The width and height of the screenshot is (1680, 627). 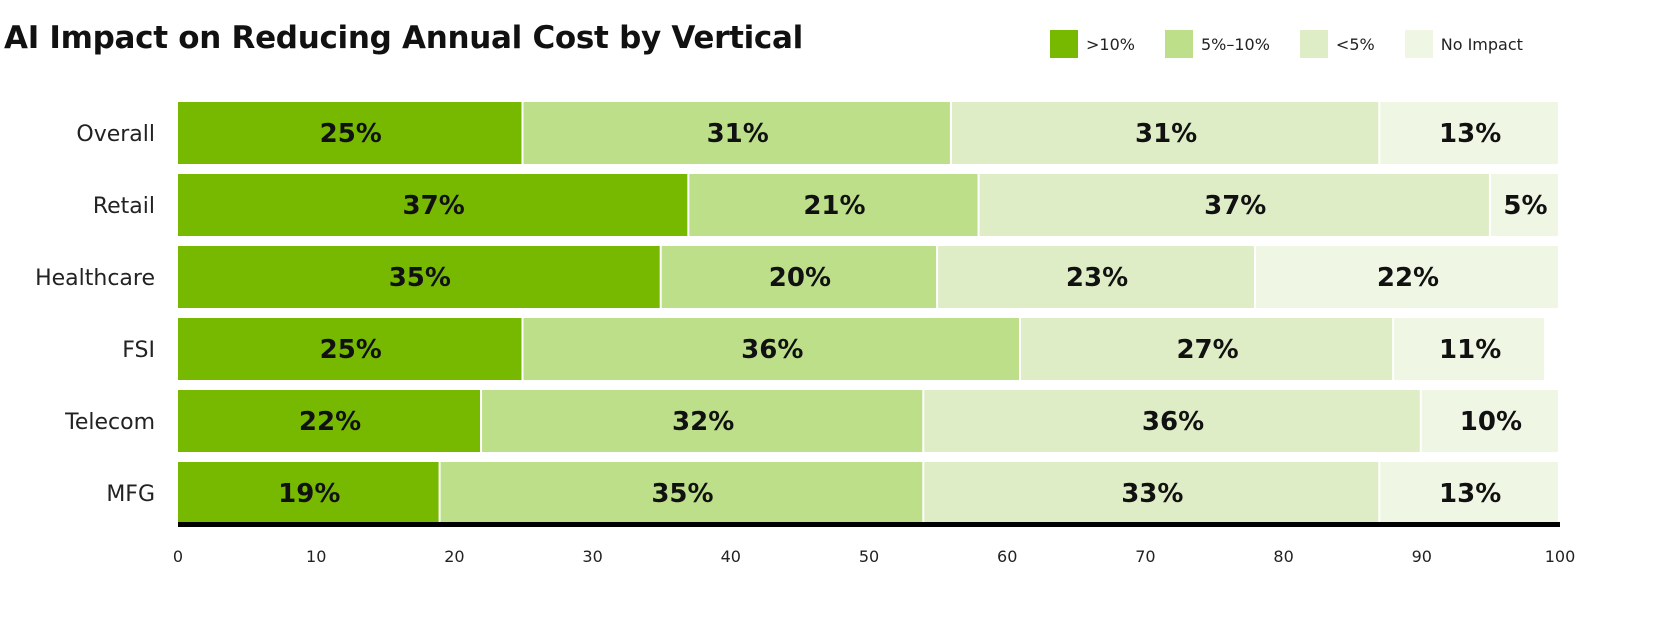 What do you see at coordinates (316, 556) in the screenshot?
I see `x-tick-label: 10` at bounding box center [316, 556].